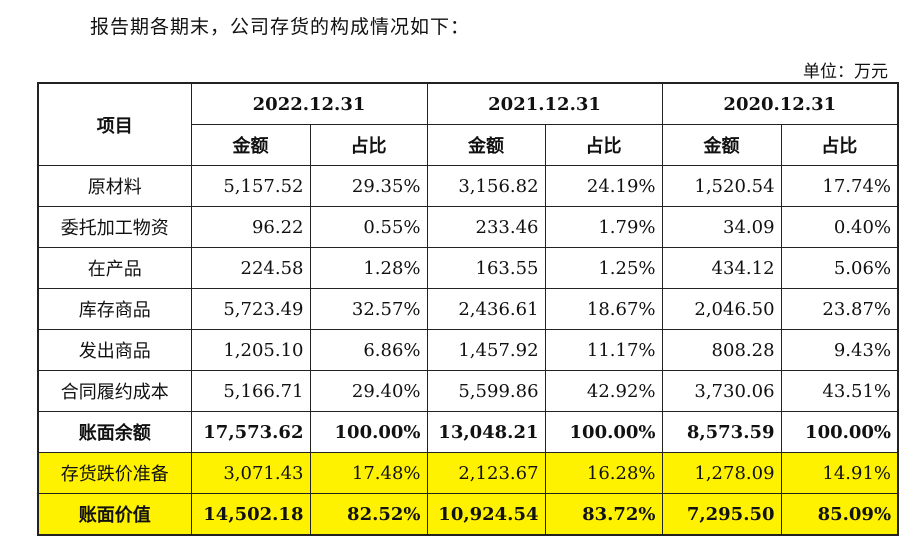 This screenshot has width=920, height=552. What do you see at coordinates (603, 268) in the screenshot?
I see `ratio-cell: 1.25%` at bounding box center [603, 268].